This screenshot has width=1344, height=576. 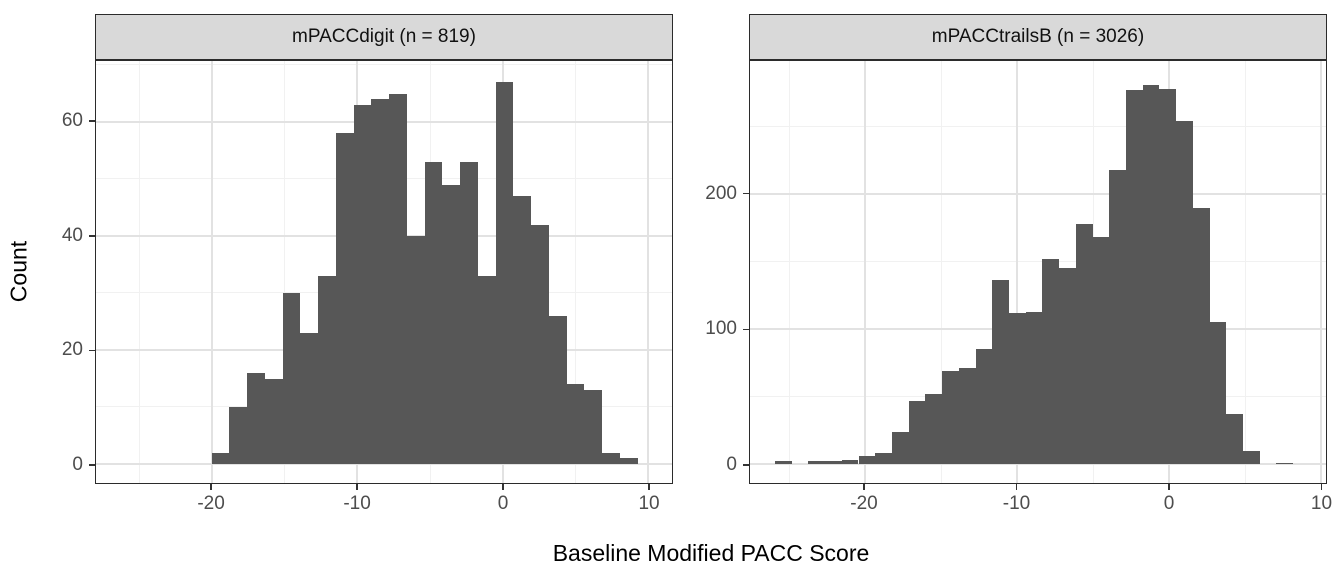 I want to click on x-axis-title: Baseline Modified PACC Score, so click(x=711, y=553).